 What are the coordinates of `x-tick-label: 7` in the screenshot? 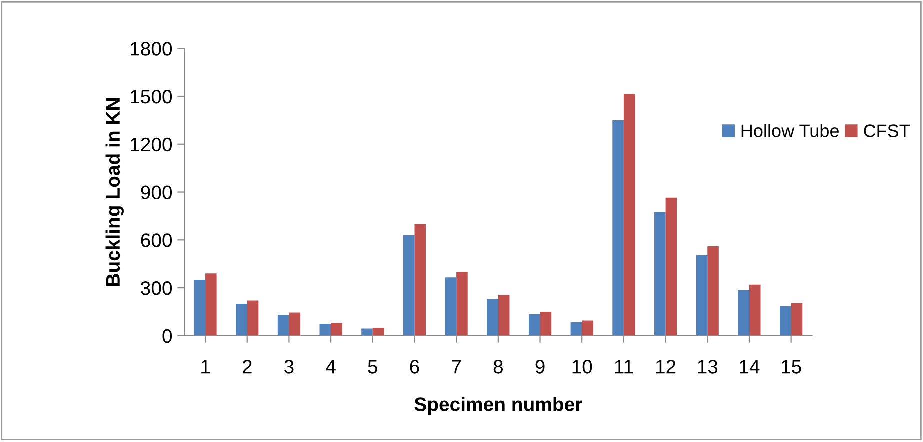 It's located at (457, 367).